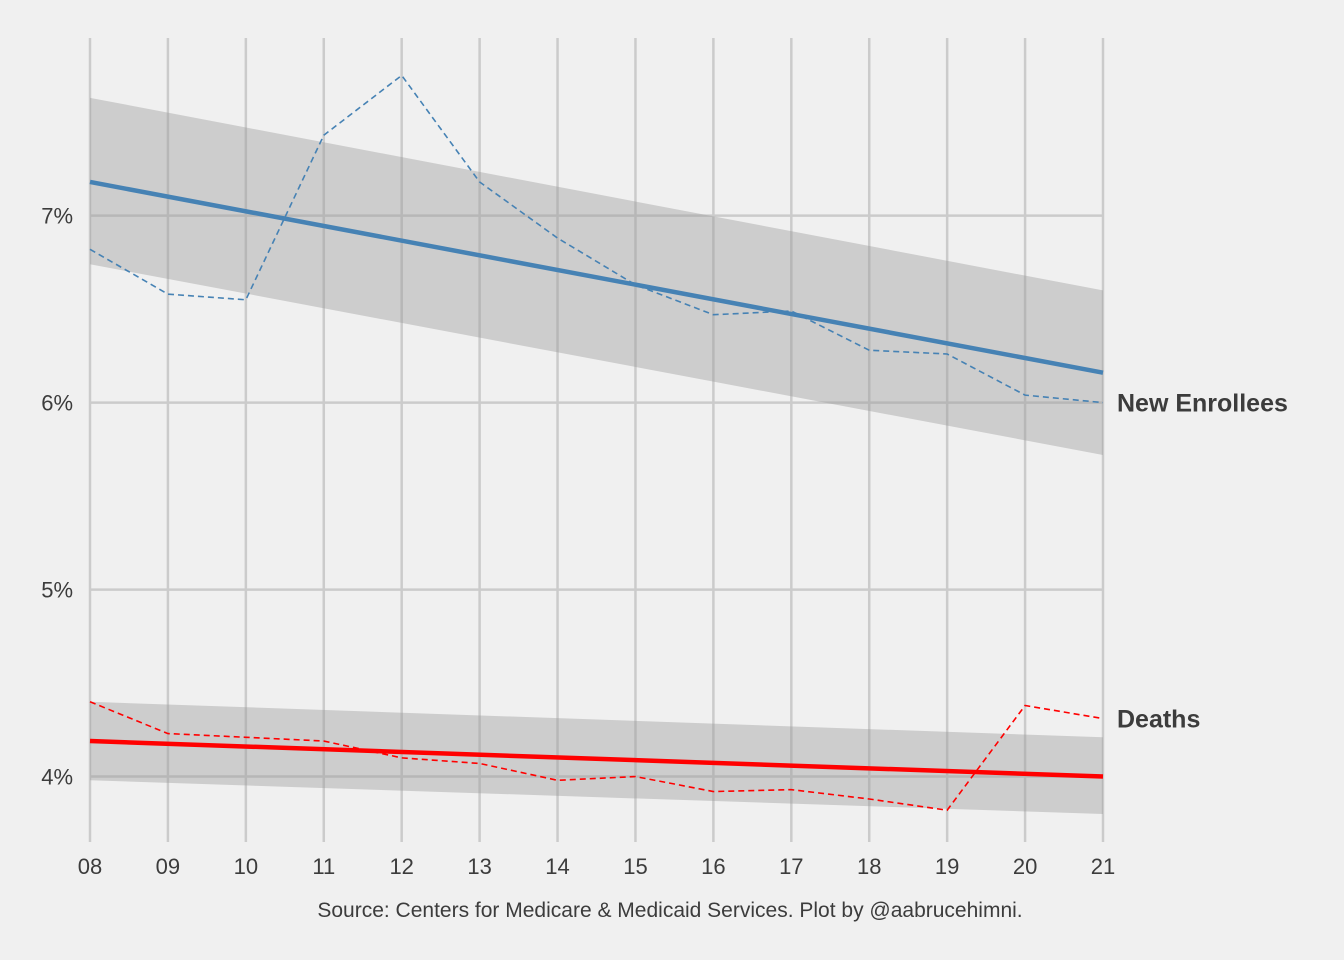 This screenshot has height=960, width=1344. I want to click on x-tick-label: 09, so click(168, 866).